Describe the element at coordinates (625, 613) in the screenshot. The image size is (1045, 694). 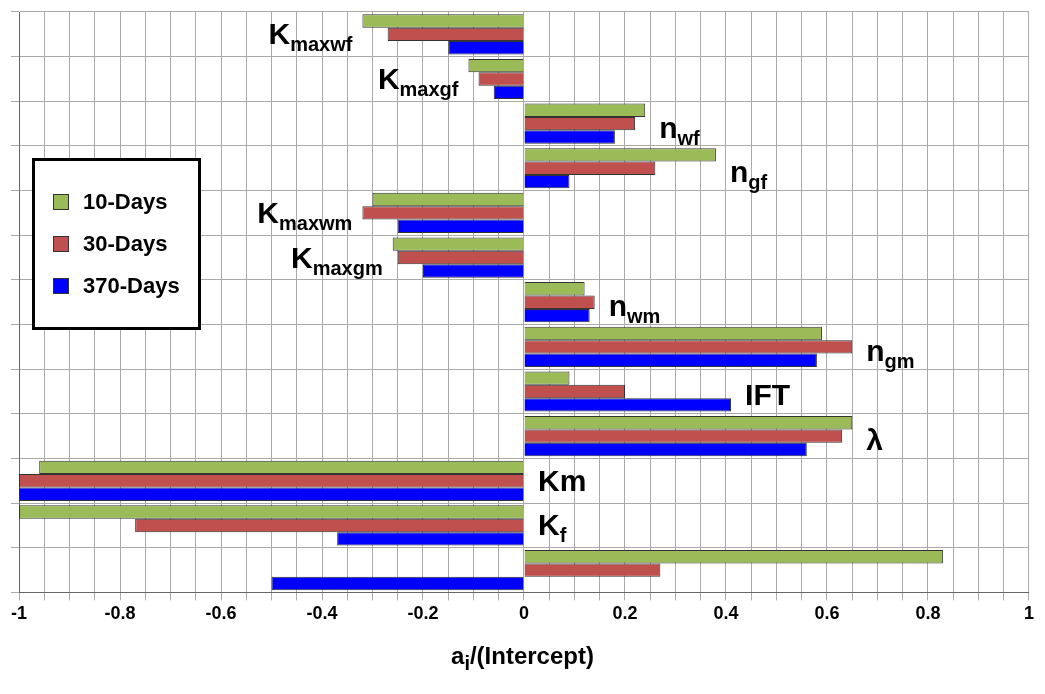
I see `x-tick-label: 0.2` at that location.